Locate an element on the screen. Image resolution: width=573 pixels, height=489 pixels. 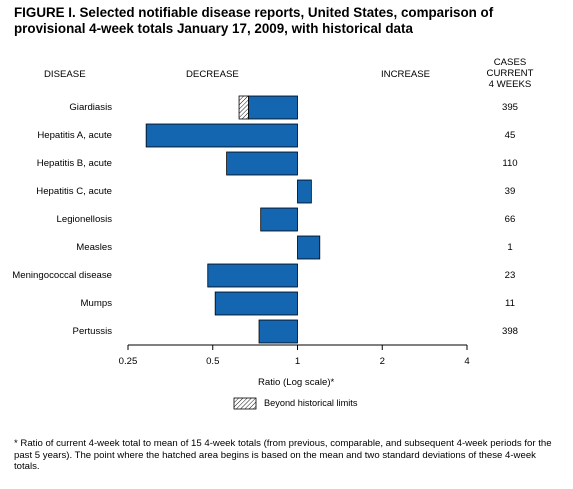
disease-label: Giardiasis is located at coordinates (90, 107).